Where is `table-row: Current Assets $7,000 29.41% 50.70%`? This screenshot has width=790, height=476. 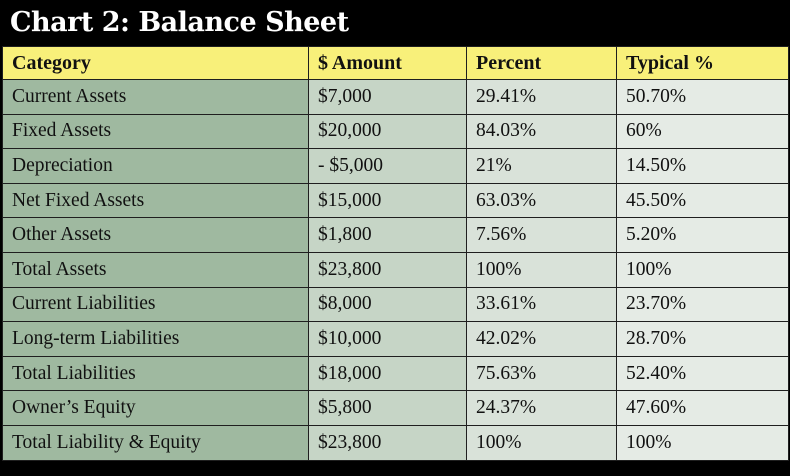 table-row: Current Assets $7,000 29.41% 50.70% is located at coordinates (395, 97).